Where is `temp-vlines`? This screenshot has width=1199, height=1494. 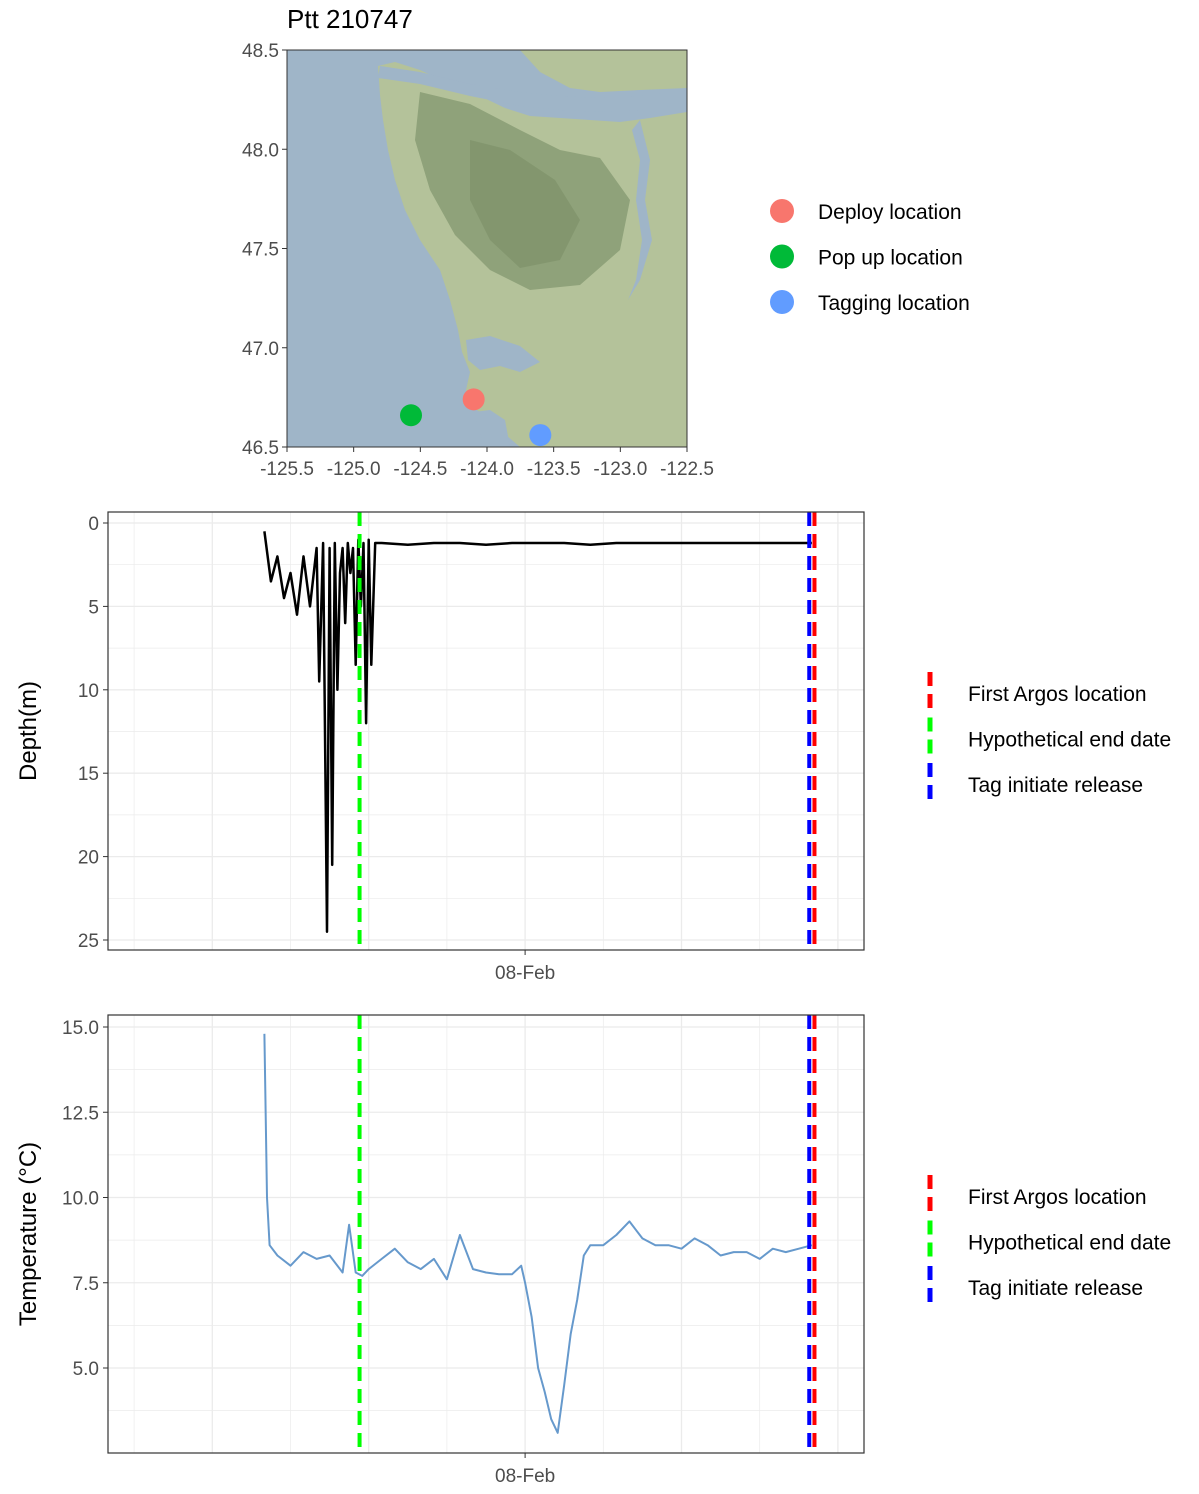
temp-vlines is located at coordinates (587, 1234).